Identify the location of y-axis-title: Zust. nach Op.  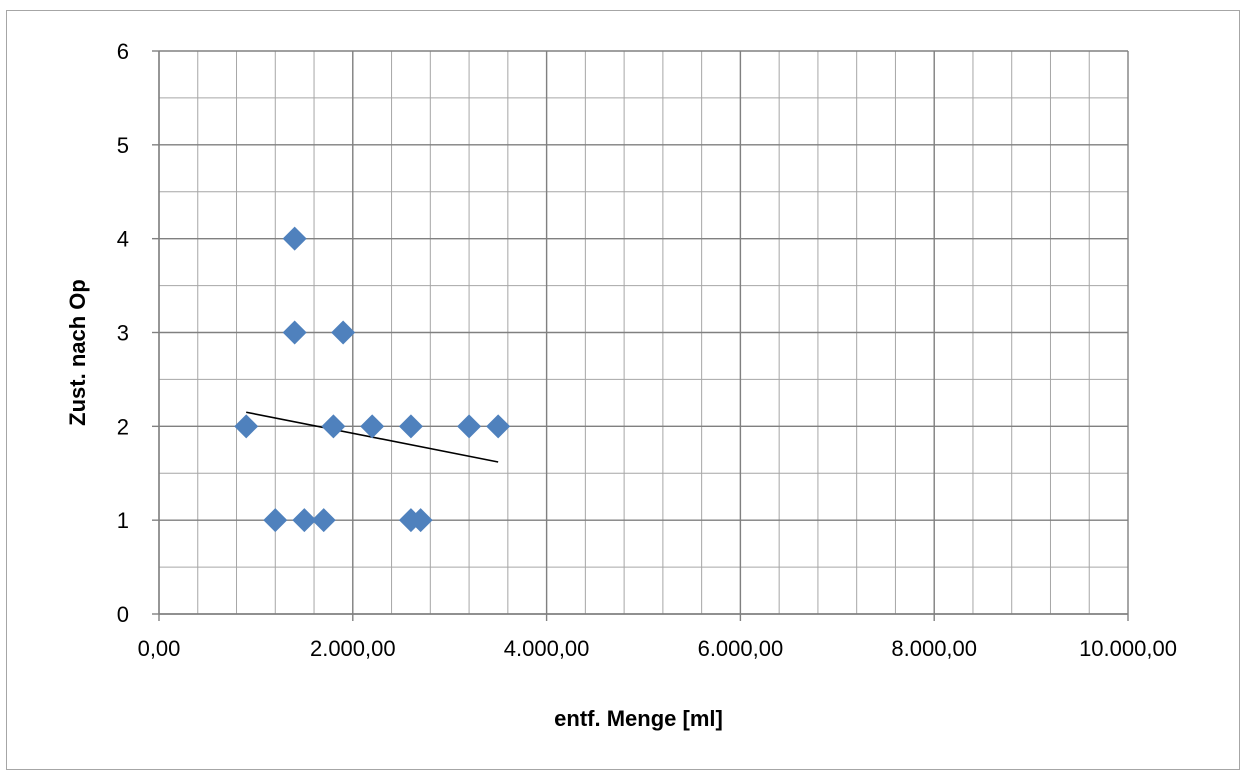
(77, 352).